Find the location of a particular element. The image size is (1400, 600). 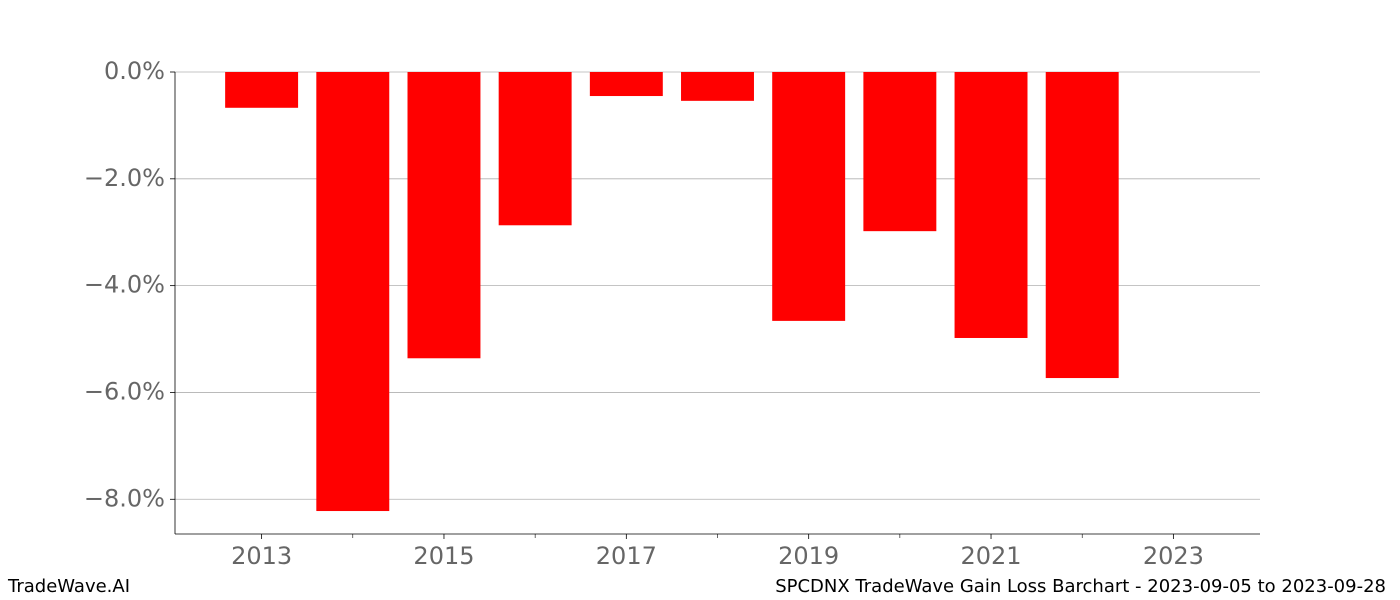

y-tick-label: −6.0% is located at coordinates (124, 391).